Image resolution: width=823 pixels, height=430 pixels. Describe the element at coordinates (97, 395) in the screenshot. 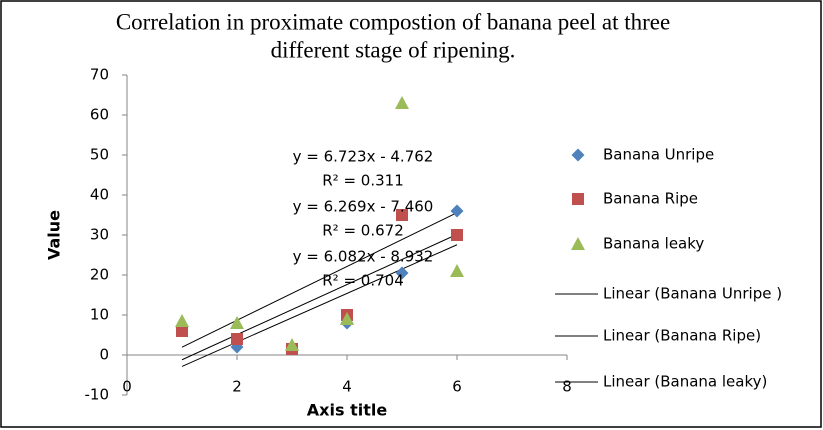

I see `y-tick-label: -10` at that location.